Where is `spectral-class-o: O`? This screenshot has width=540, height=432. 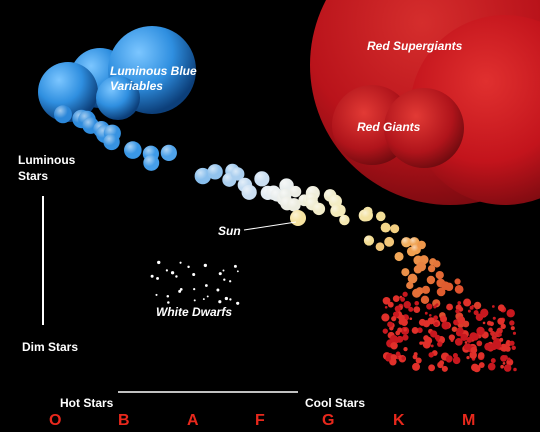
spectral-class-o: O is located at coordinates (55, 420).